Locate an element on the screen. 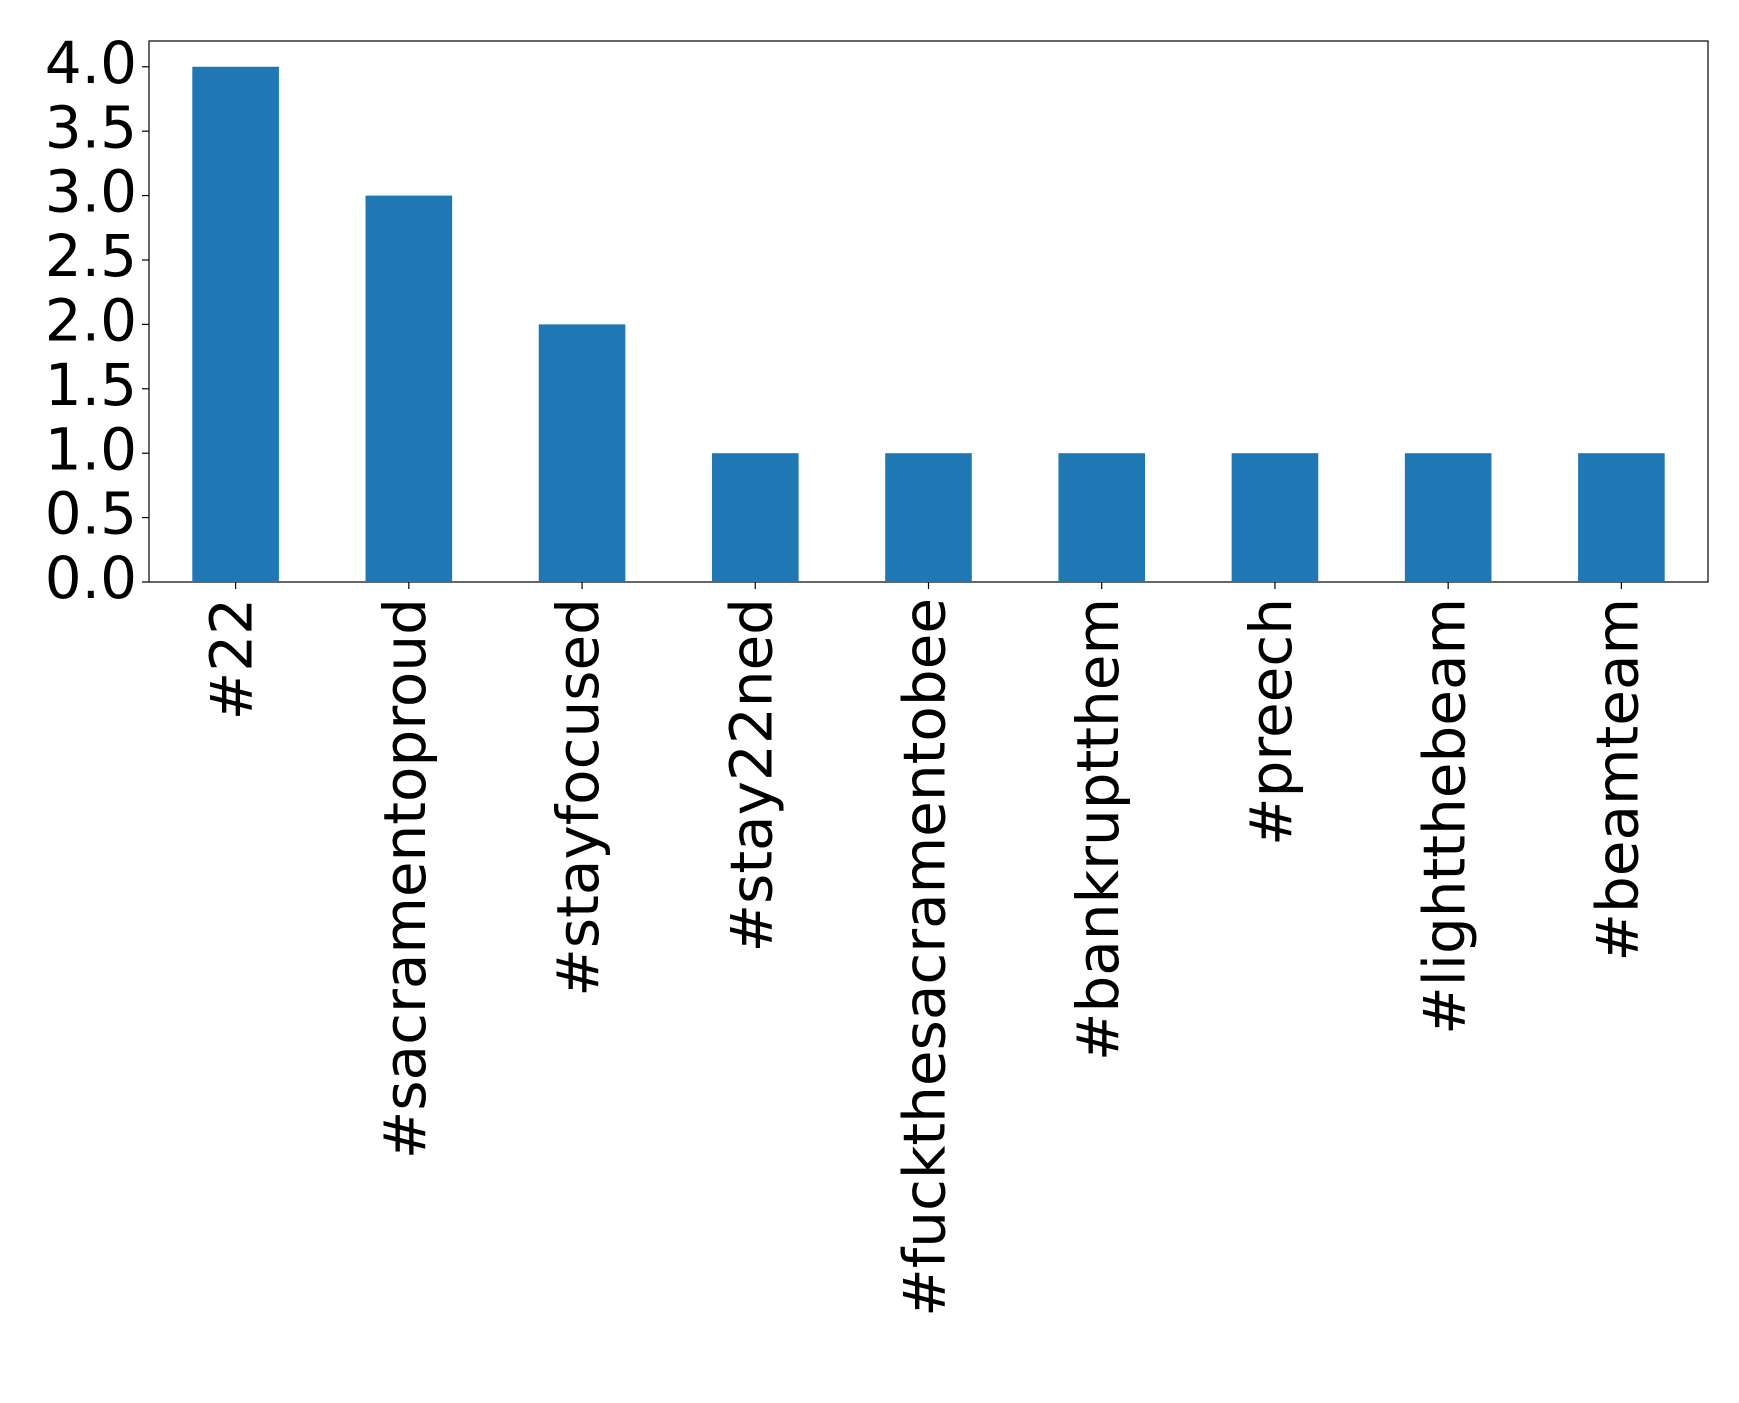  y-tick-label: 0.0 is located at coordinates (91, 578).